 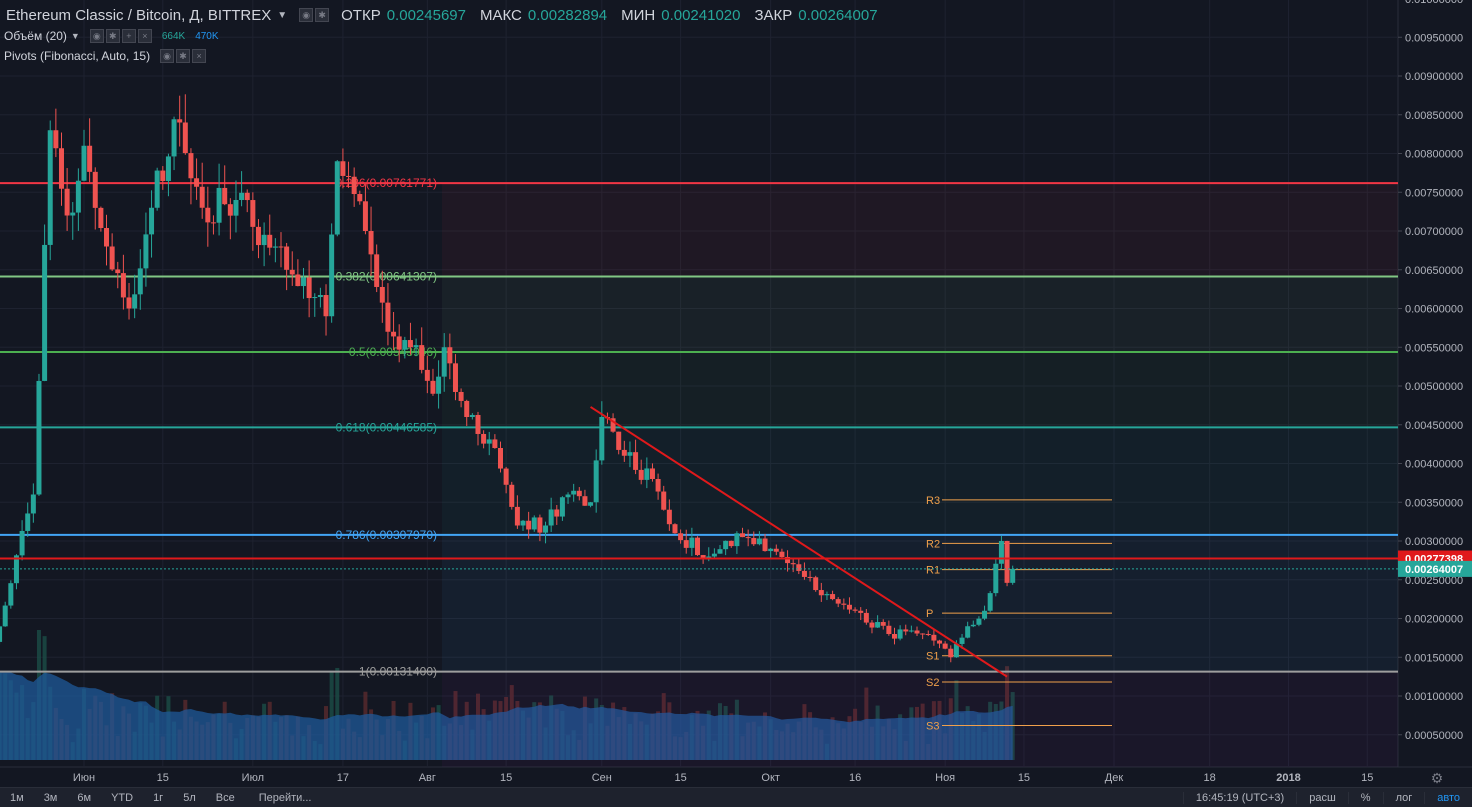 What do you see at coordinates (343, 778) in the screenshot?
I see `time-tick-label: 17` at bounding box center [343, 778].